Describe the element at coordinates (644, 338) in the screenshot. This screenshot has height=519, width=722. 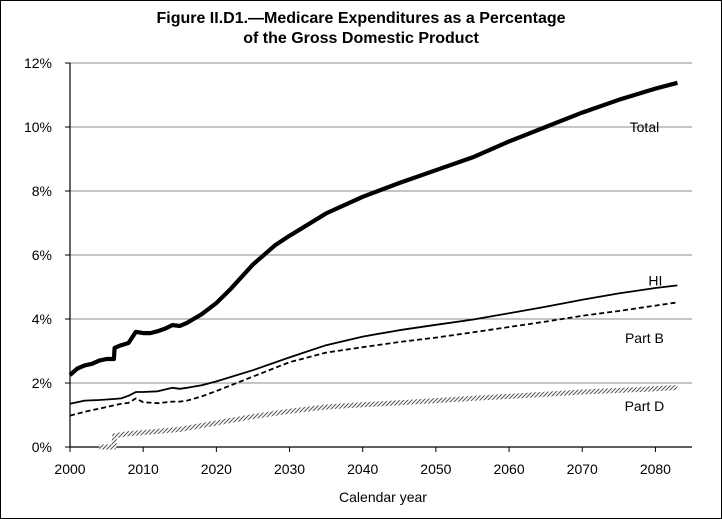
I see `series-label-part-b: Part B` at that location.